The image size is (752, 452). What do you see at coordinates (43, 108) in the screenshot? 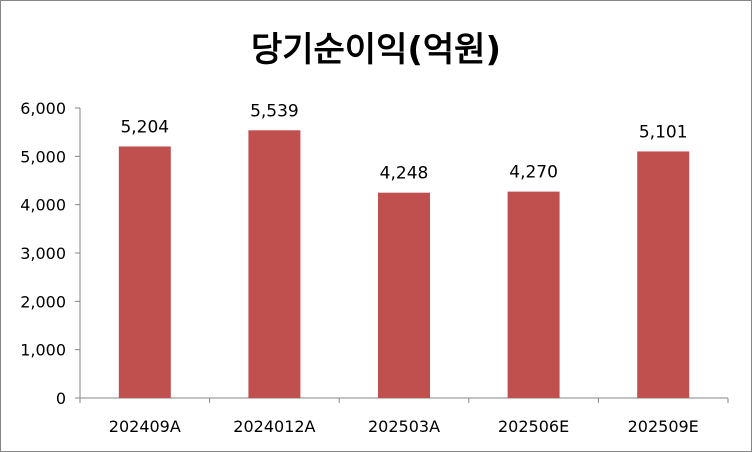
I see `y-tick-label: 6,000` at bounding box center [43, 108].